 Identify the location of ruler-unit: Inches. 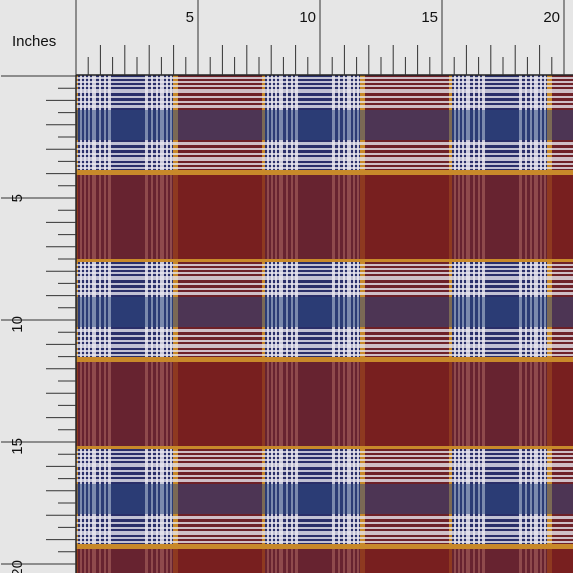
(34, 41).